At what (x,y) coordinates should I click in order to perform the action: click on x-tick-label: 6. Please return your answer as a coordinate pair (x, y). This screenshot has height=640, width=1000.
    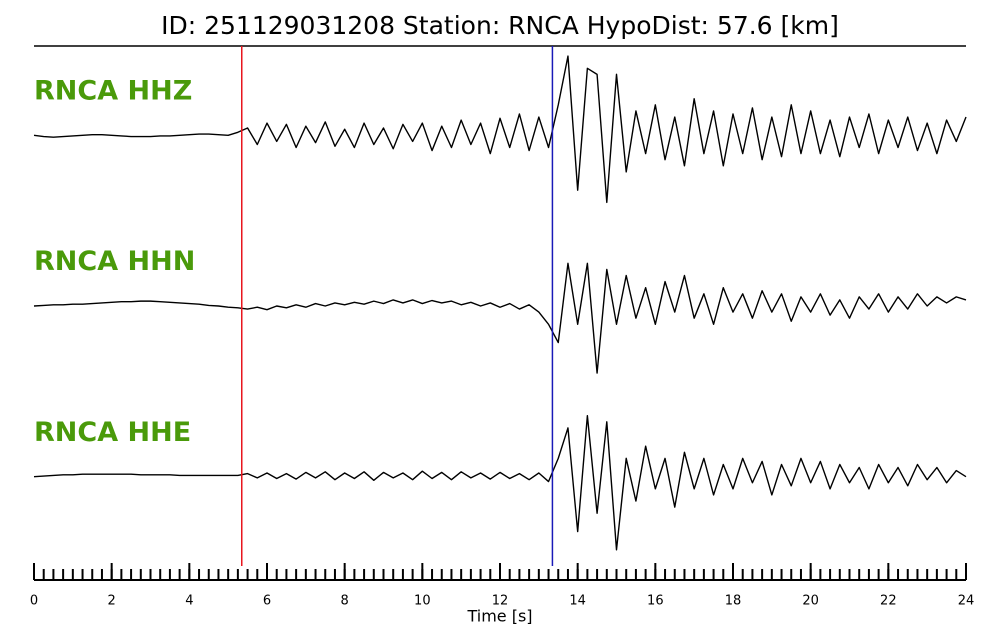
    Looking at the image, I should click on (267, 601).